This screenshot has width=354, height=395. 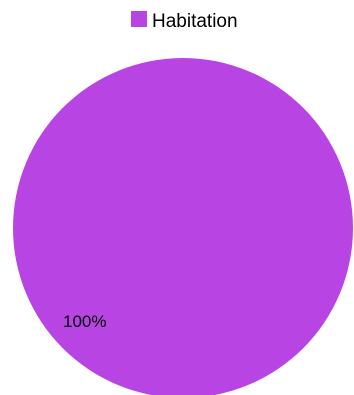 I want to click on legend-label-habitation: Habitation, so click(x=195, y=21).